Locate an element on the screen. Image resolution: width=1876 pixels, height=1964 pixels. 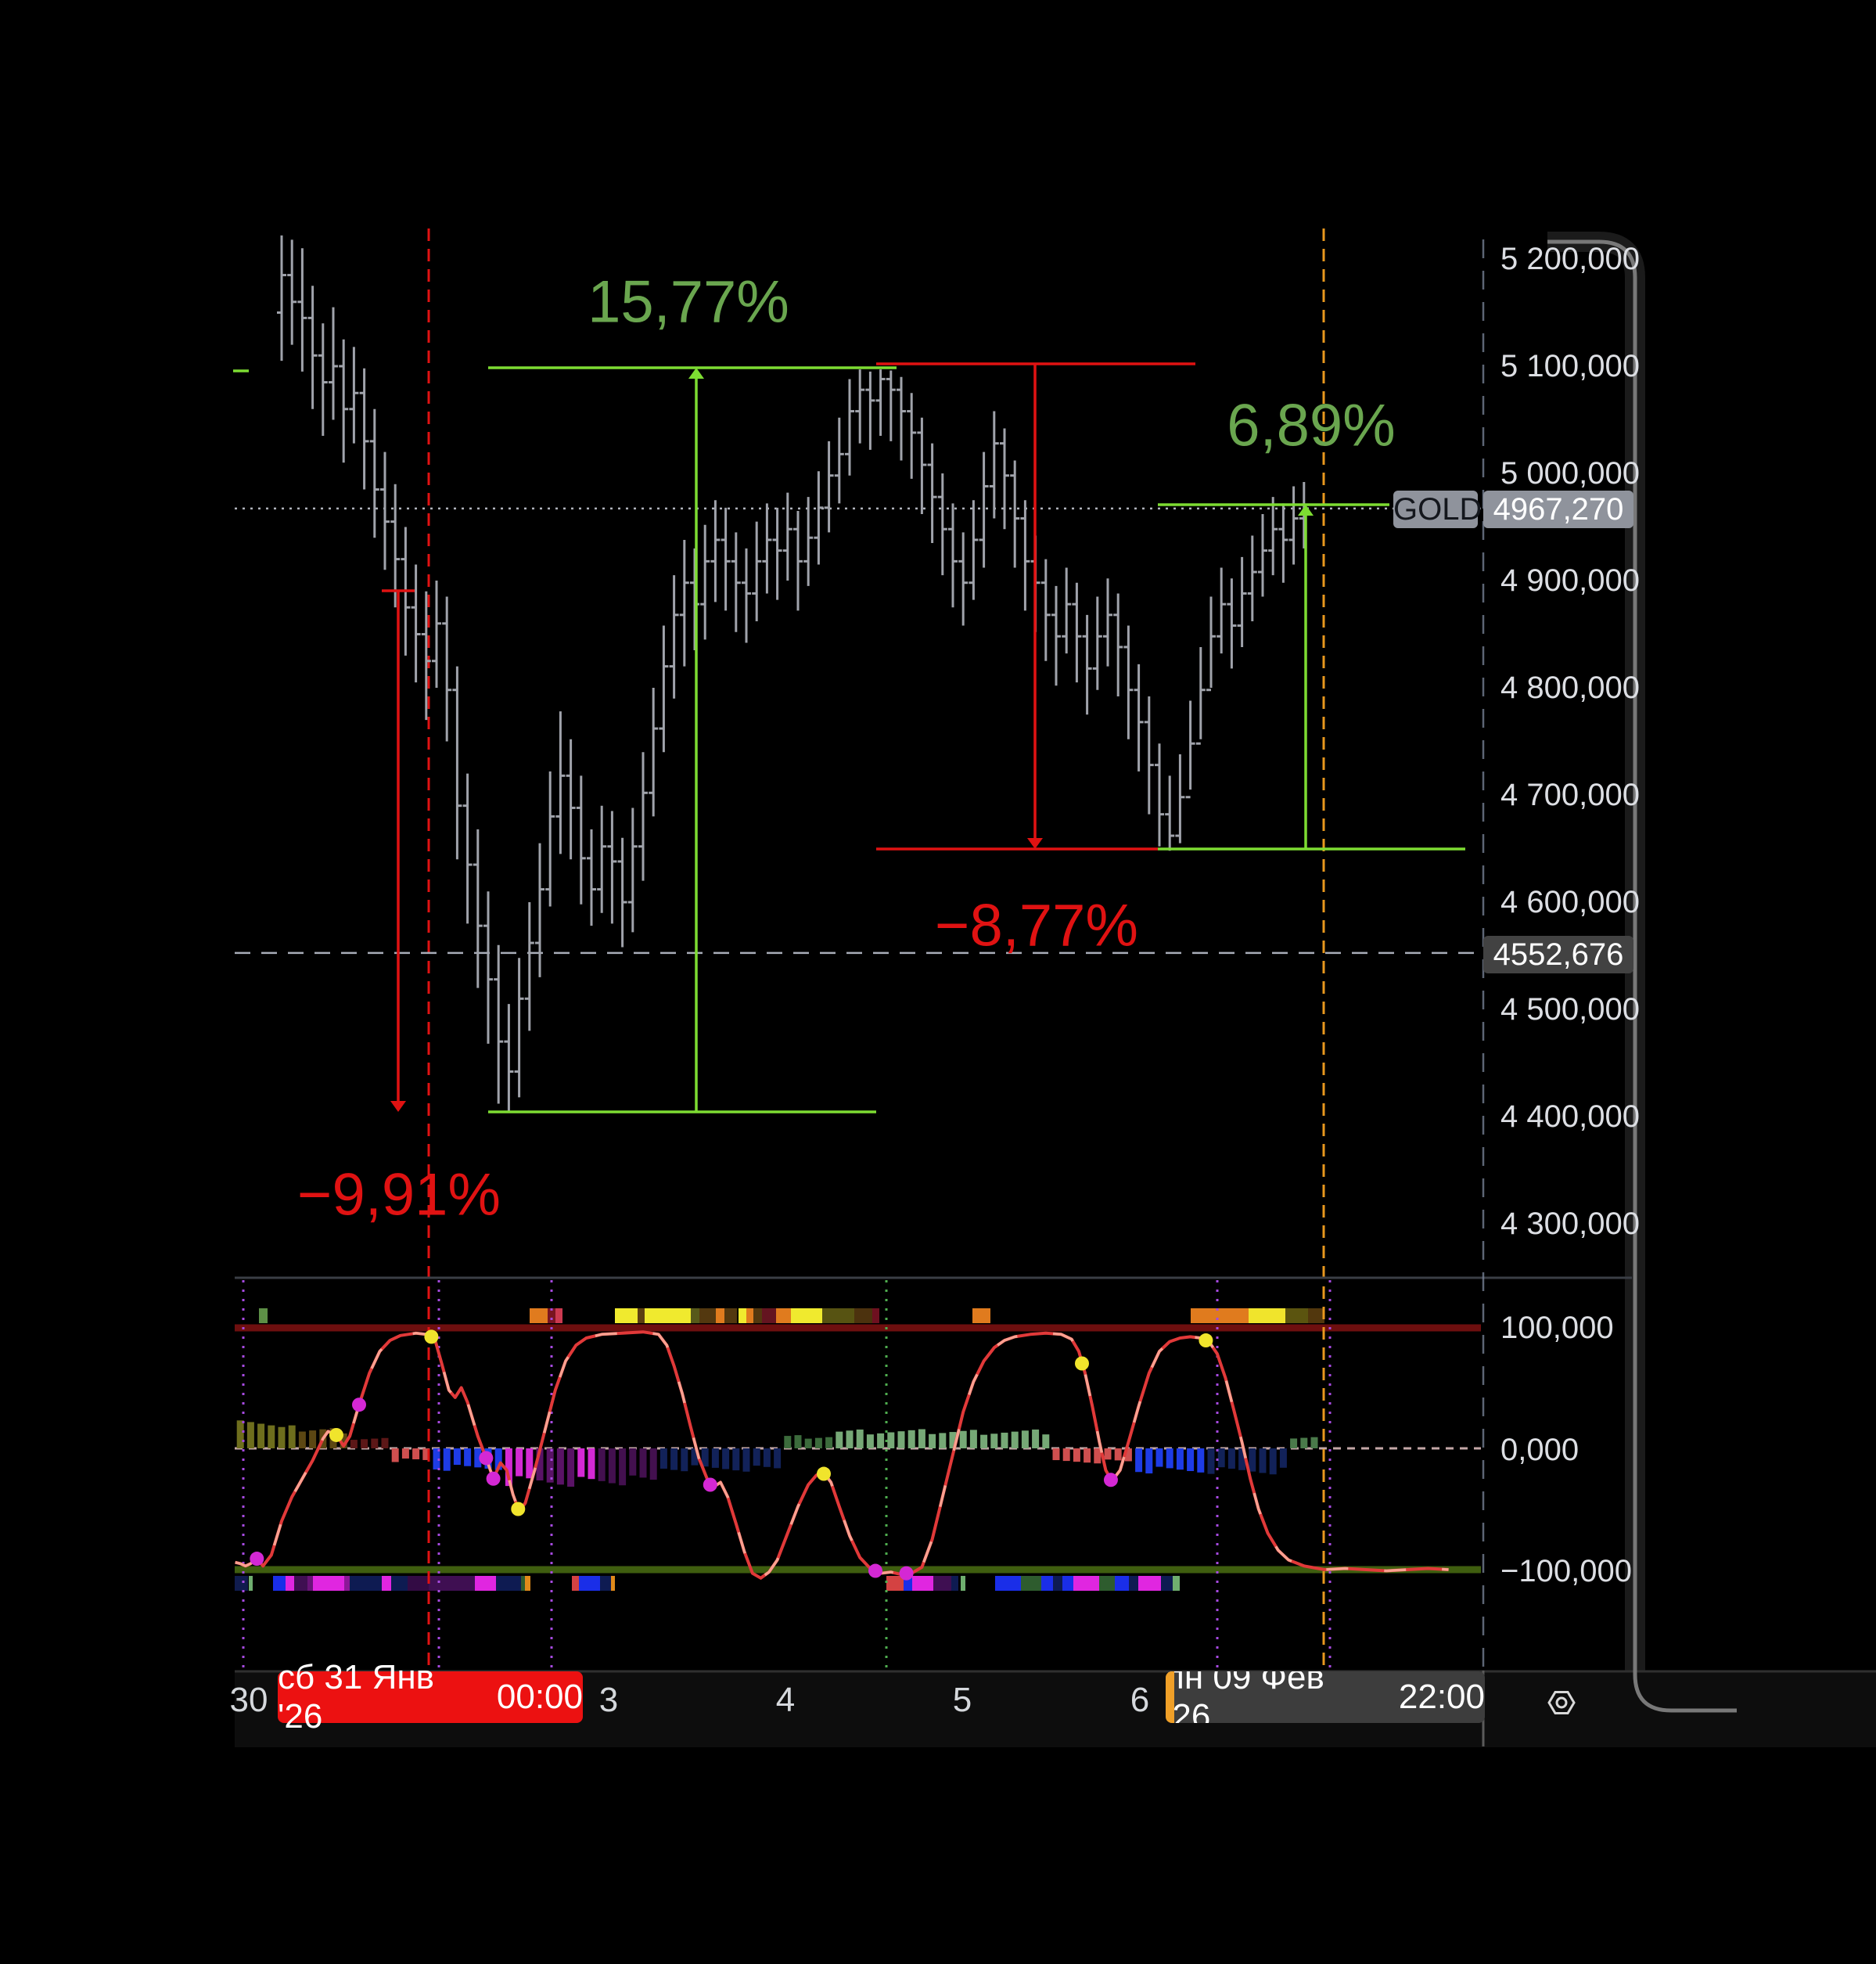
price-axis-label: 4 700,000 is located at coordinates (1570, 795).